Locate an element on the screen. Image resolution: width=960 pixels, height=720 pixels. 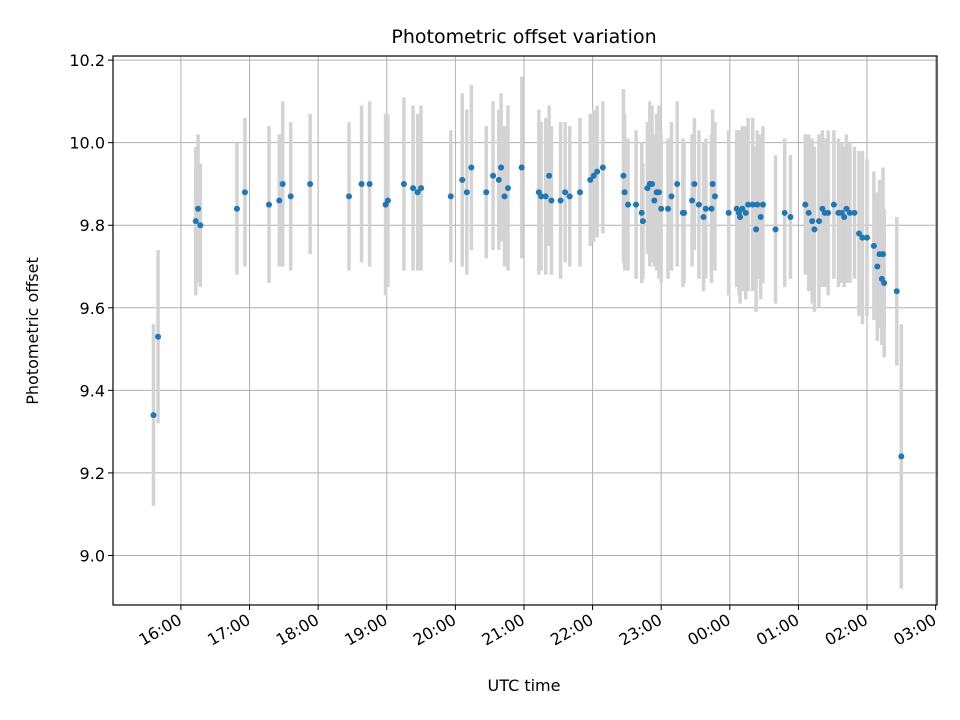
y-tick-label: 10.2 is located at coordinates (87, 60).